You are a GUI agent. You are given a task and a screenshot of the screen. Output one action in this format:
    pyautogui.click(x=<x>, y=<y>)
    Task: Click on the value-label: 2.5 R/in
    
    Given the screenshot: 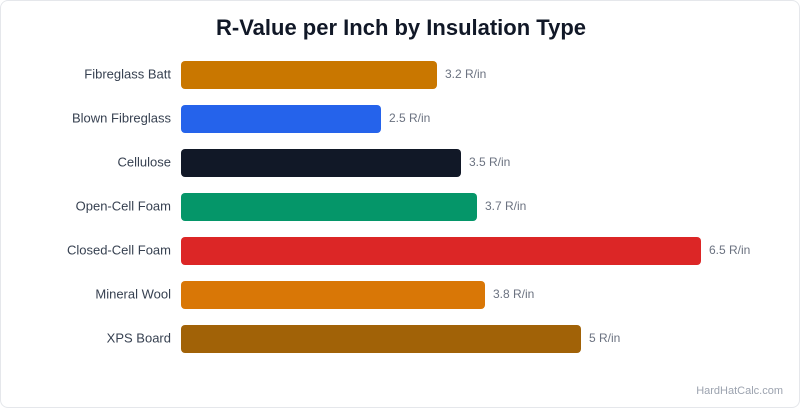 What is the action you would take?
    pyautogui.click(x=409, y=118)
    